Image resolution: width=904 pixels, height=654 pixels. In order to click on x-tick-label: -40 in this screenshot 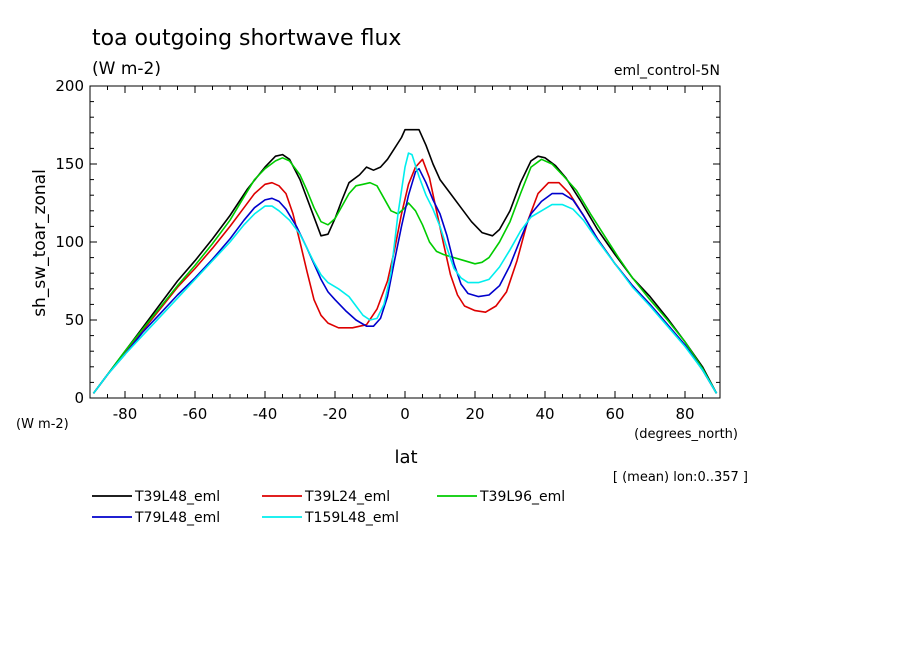, I will do `click(265, 414)`.